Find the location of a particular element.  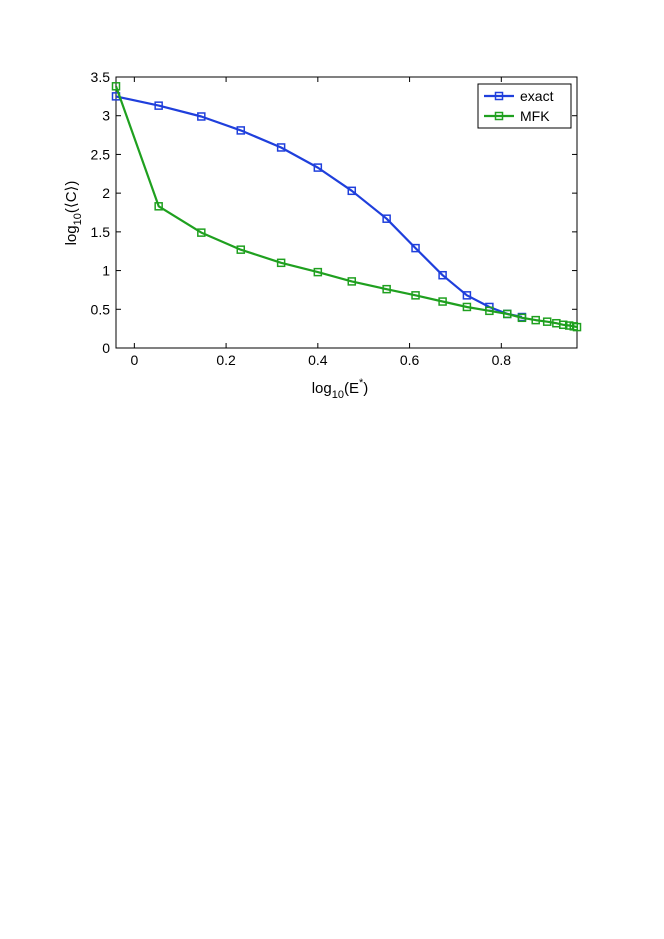

x-tick-label: 0.4 is located at coordinates (318, 360).